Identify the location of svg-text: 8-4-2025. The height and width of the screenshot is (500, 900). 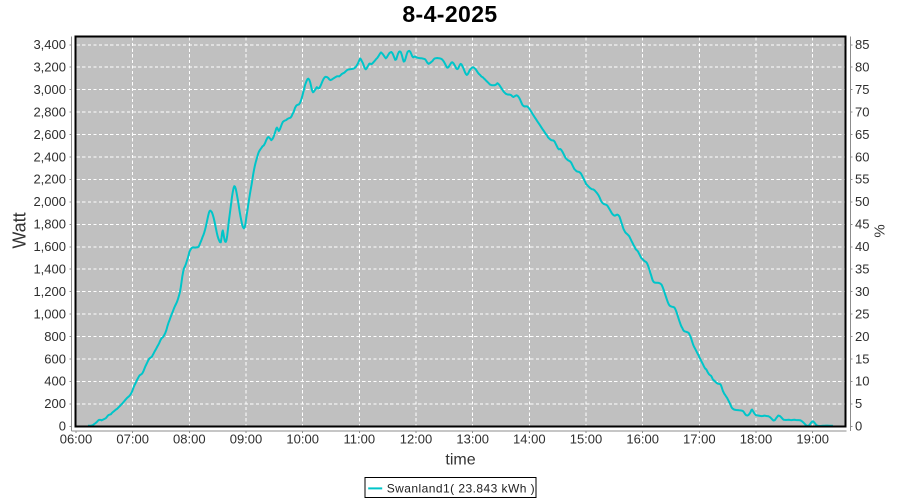
(449, 14).